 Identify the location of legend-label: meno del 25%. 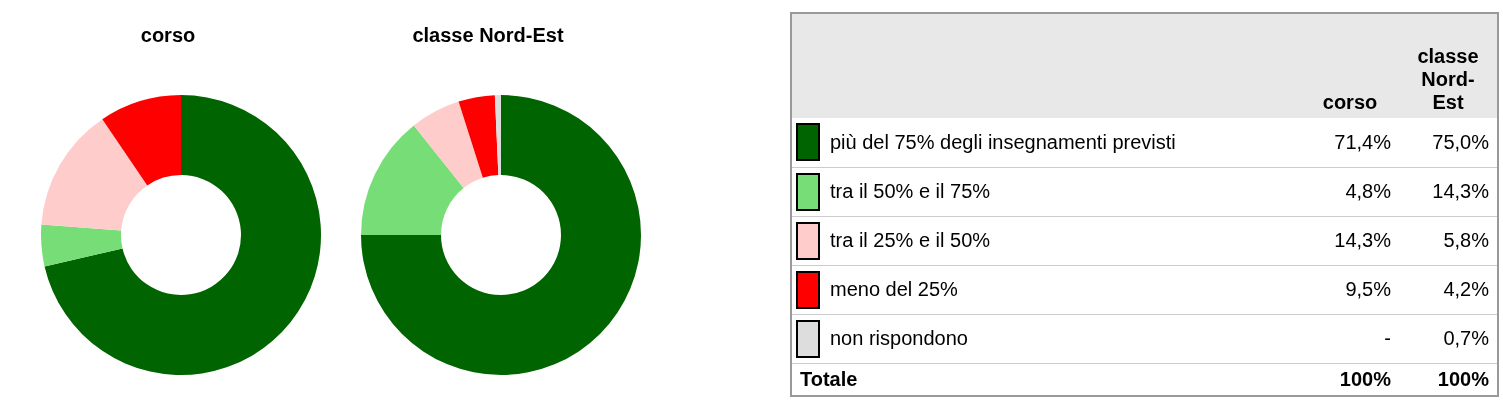
(894, 289).